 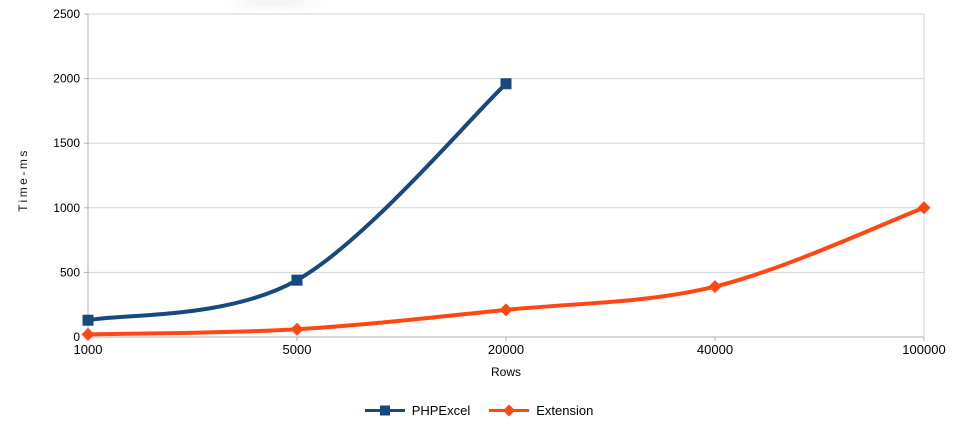 What do you see at coordinates (478, 410) in the screenshot?
I see `legend: PHPExcel Extension` at bounding box center [478, 410].